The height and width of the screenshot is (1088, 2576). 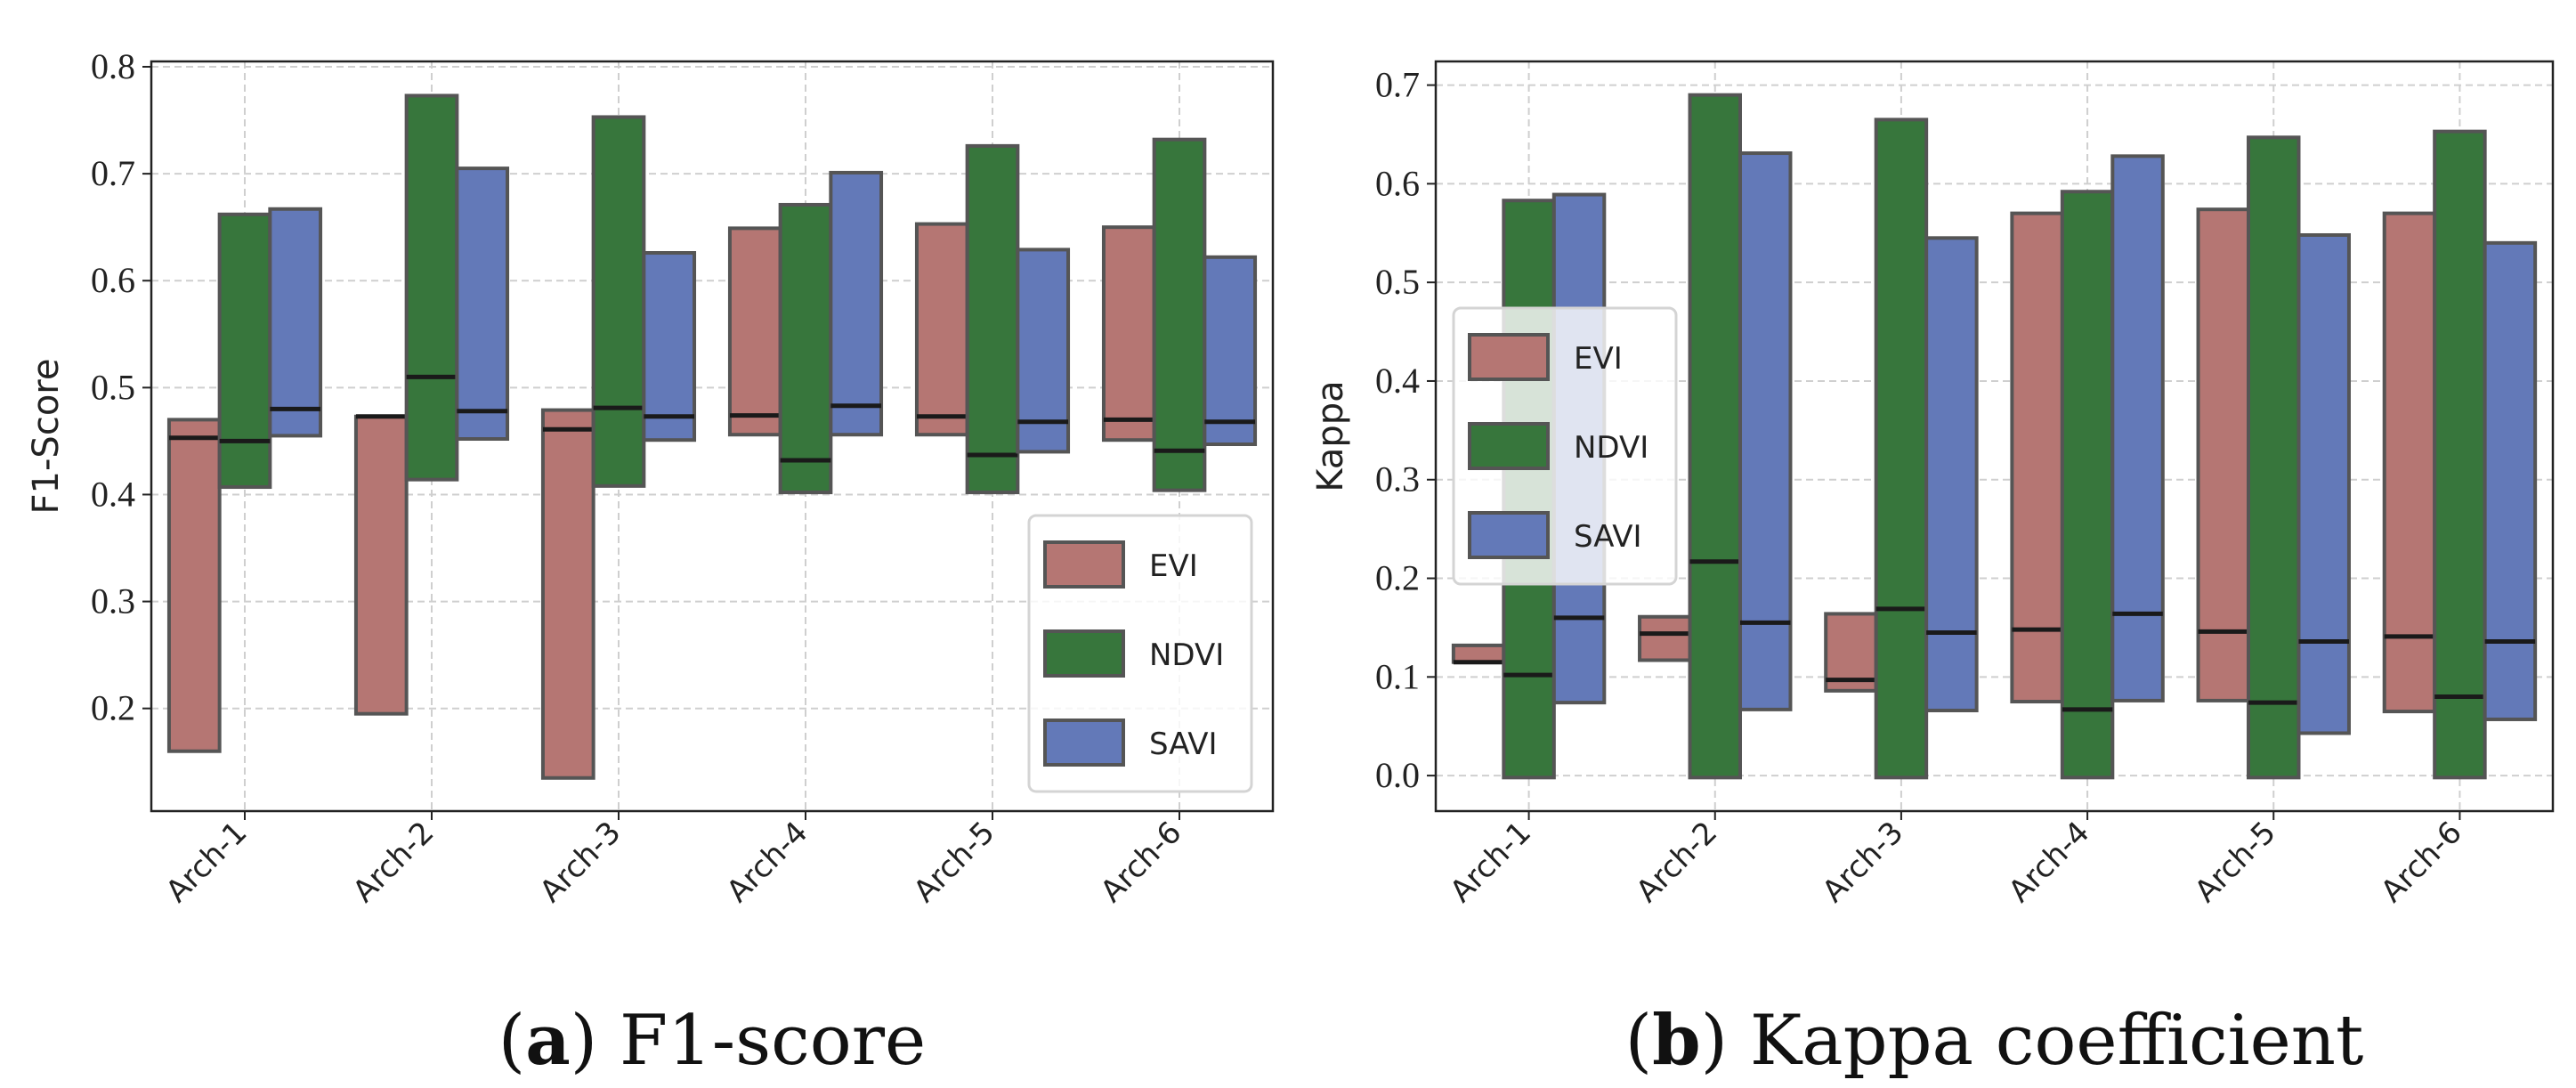 I want to click on subfigure-caption: (a) F1-score, so click(x=712, y=1040).